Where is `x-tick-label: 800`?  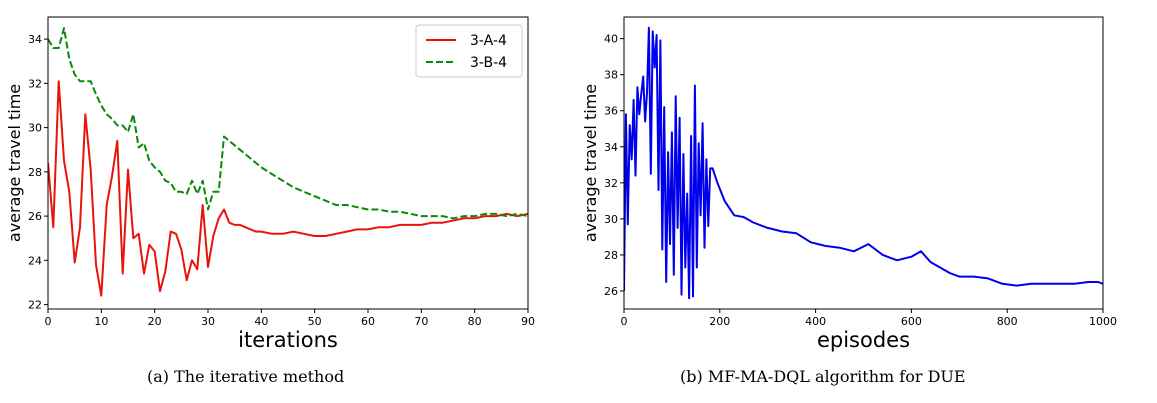 x-tick-label: 800 is located at coordinates (1007, 321).